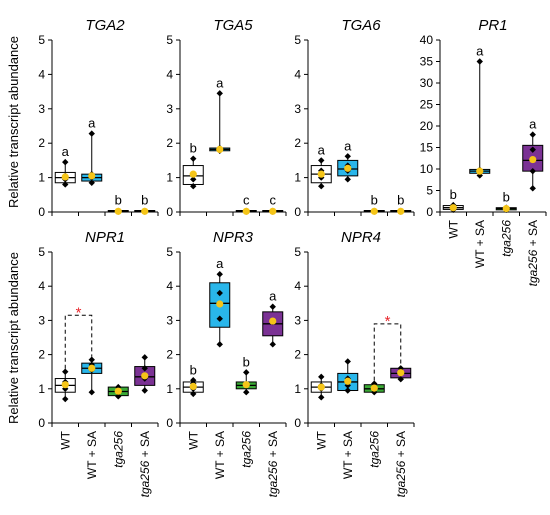 This screenshot has height=515, width=550. I want to click on y-tick-label: 35, so click(427, 62).